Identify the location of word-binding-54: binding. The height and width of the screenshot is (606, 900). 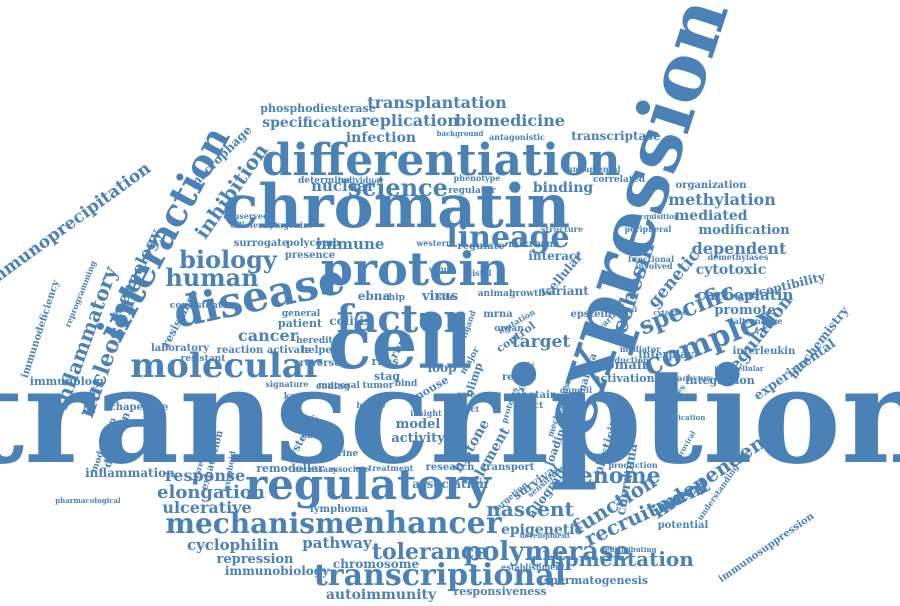
(563, 188).